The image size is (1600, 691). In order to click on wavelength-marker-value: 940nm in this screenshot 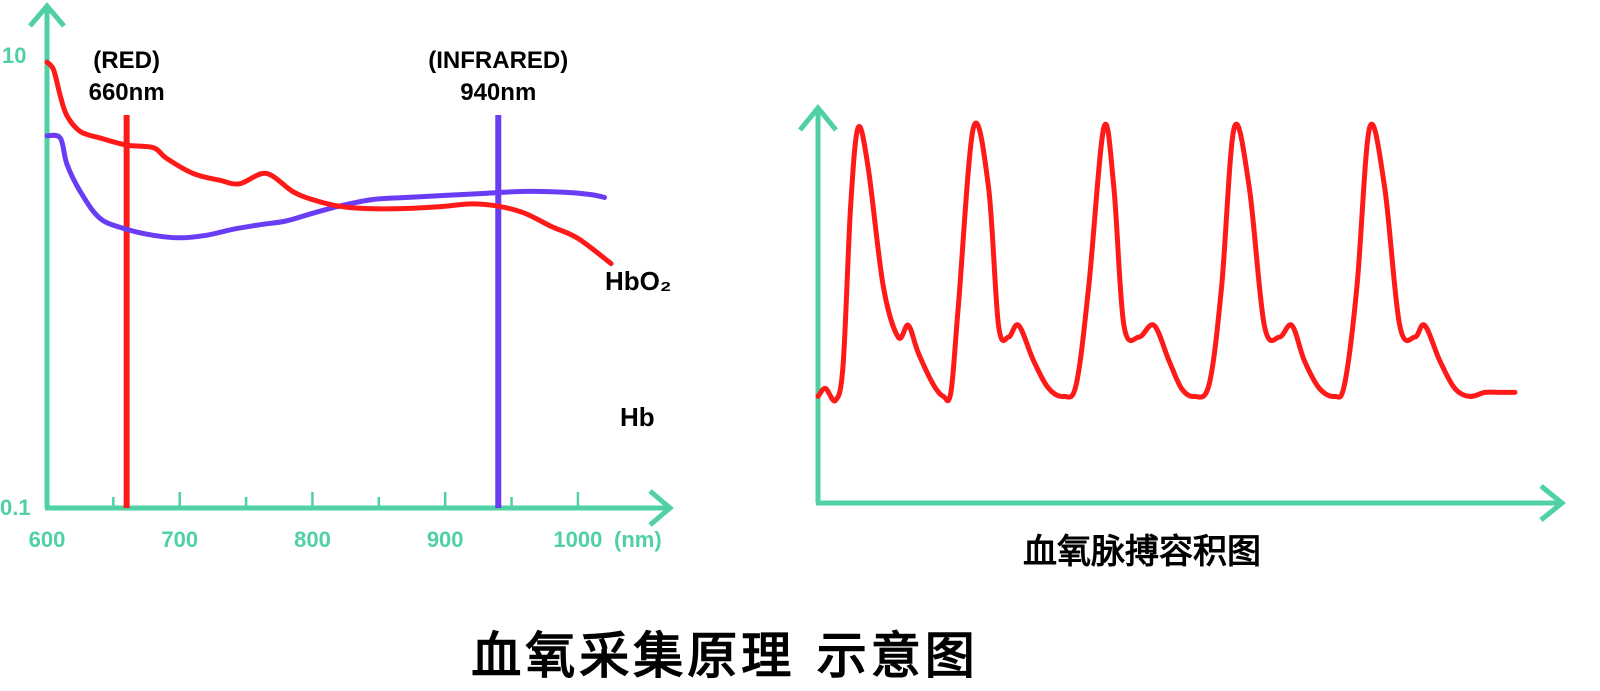, I will do `click(498, 92)`.